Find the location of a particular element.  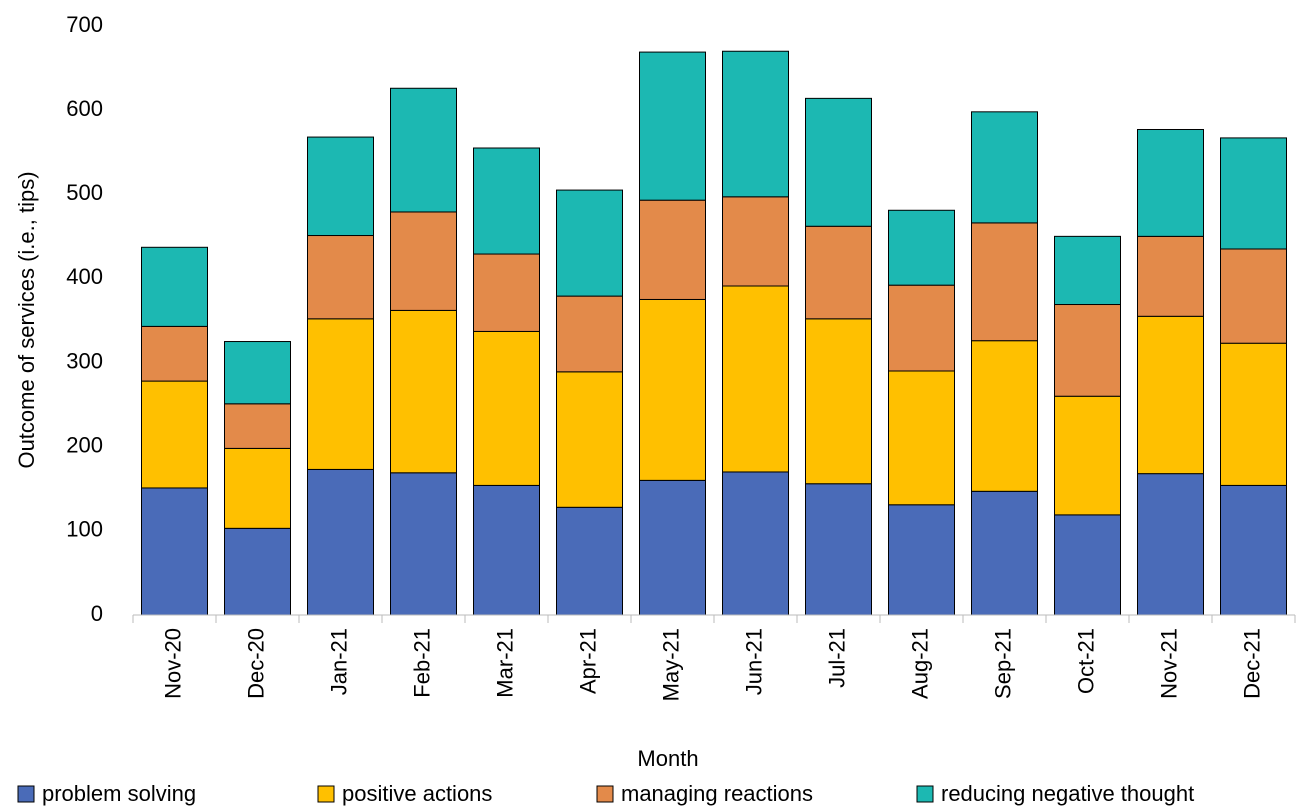

legend-label: positive actions is located at coordinates (417, 793).